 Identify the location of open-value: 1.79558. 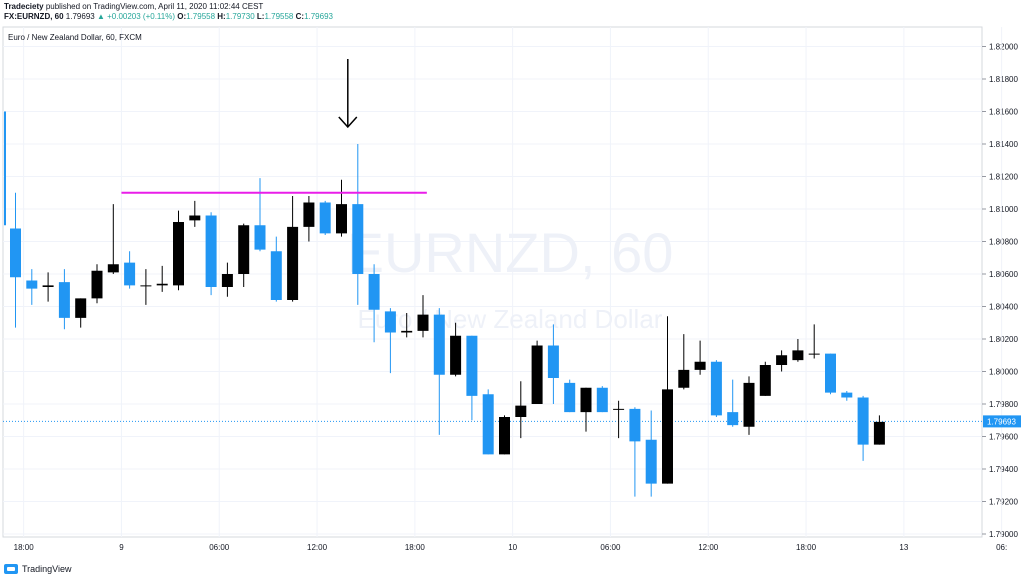
(201, 16).